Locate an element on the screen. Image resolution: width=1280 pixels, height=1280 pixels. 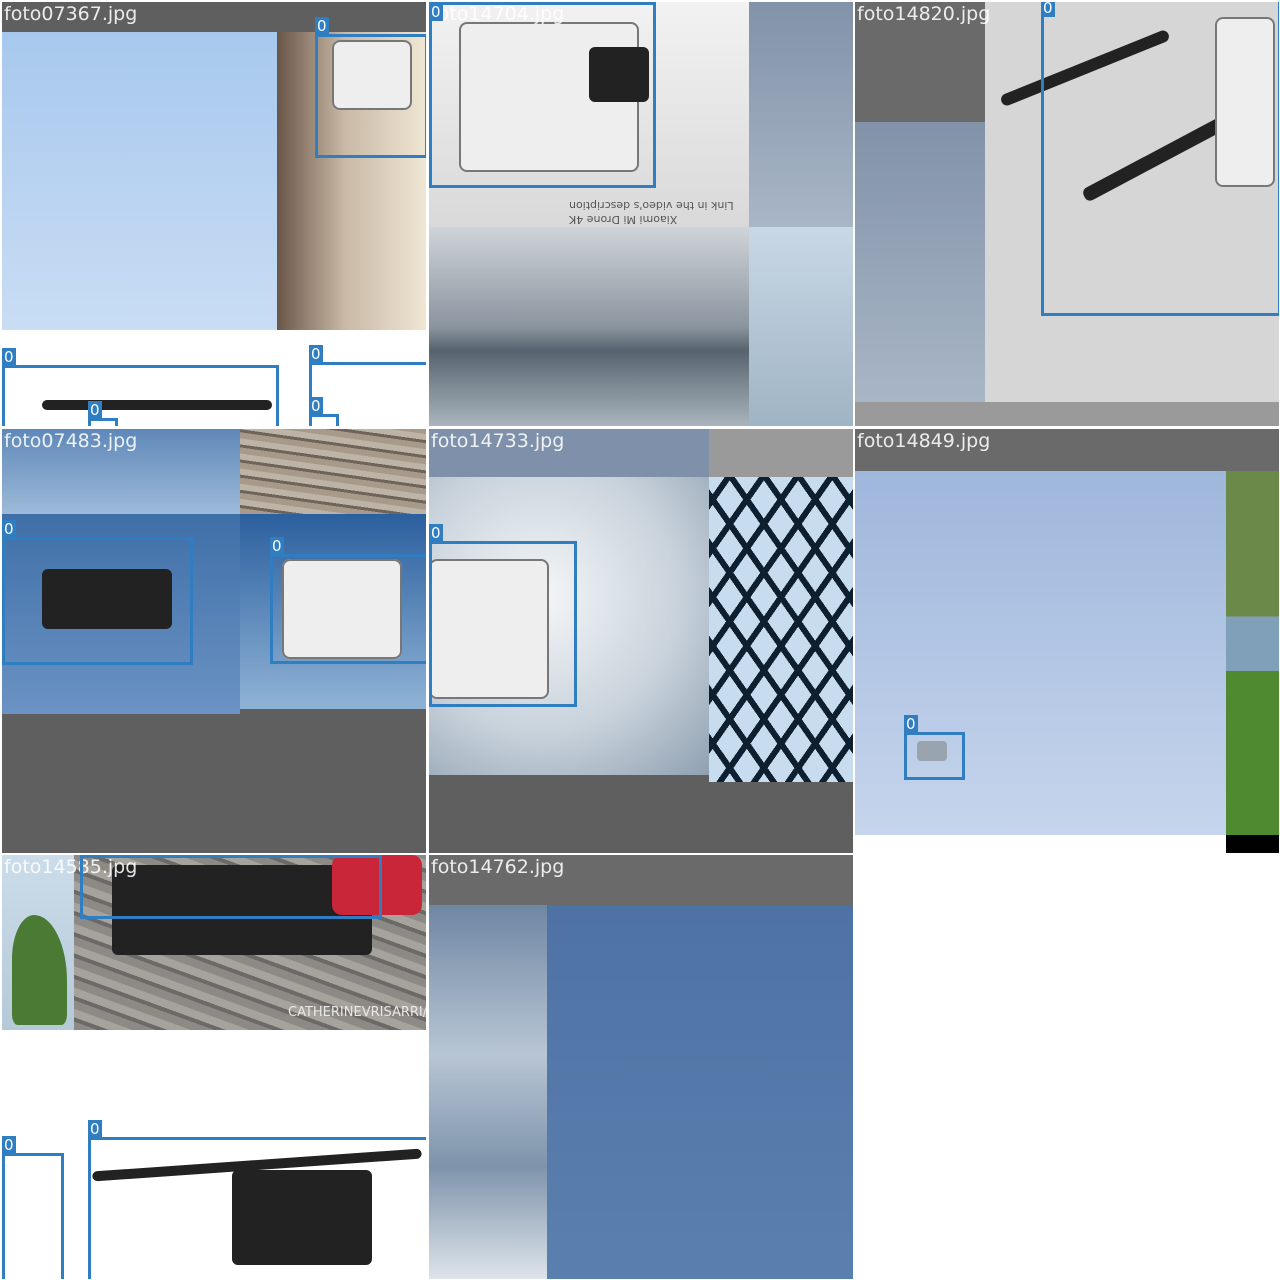
drone-body-shape is located at coordinates (1245, 102).